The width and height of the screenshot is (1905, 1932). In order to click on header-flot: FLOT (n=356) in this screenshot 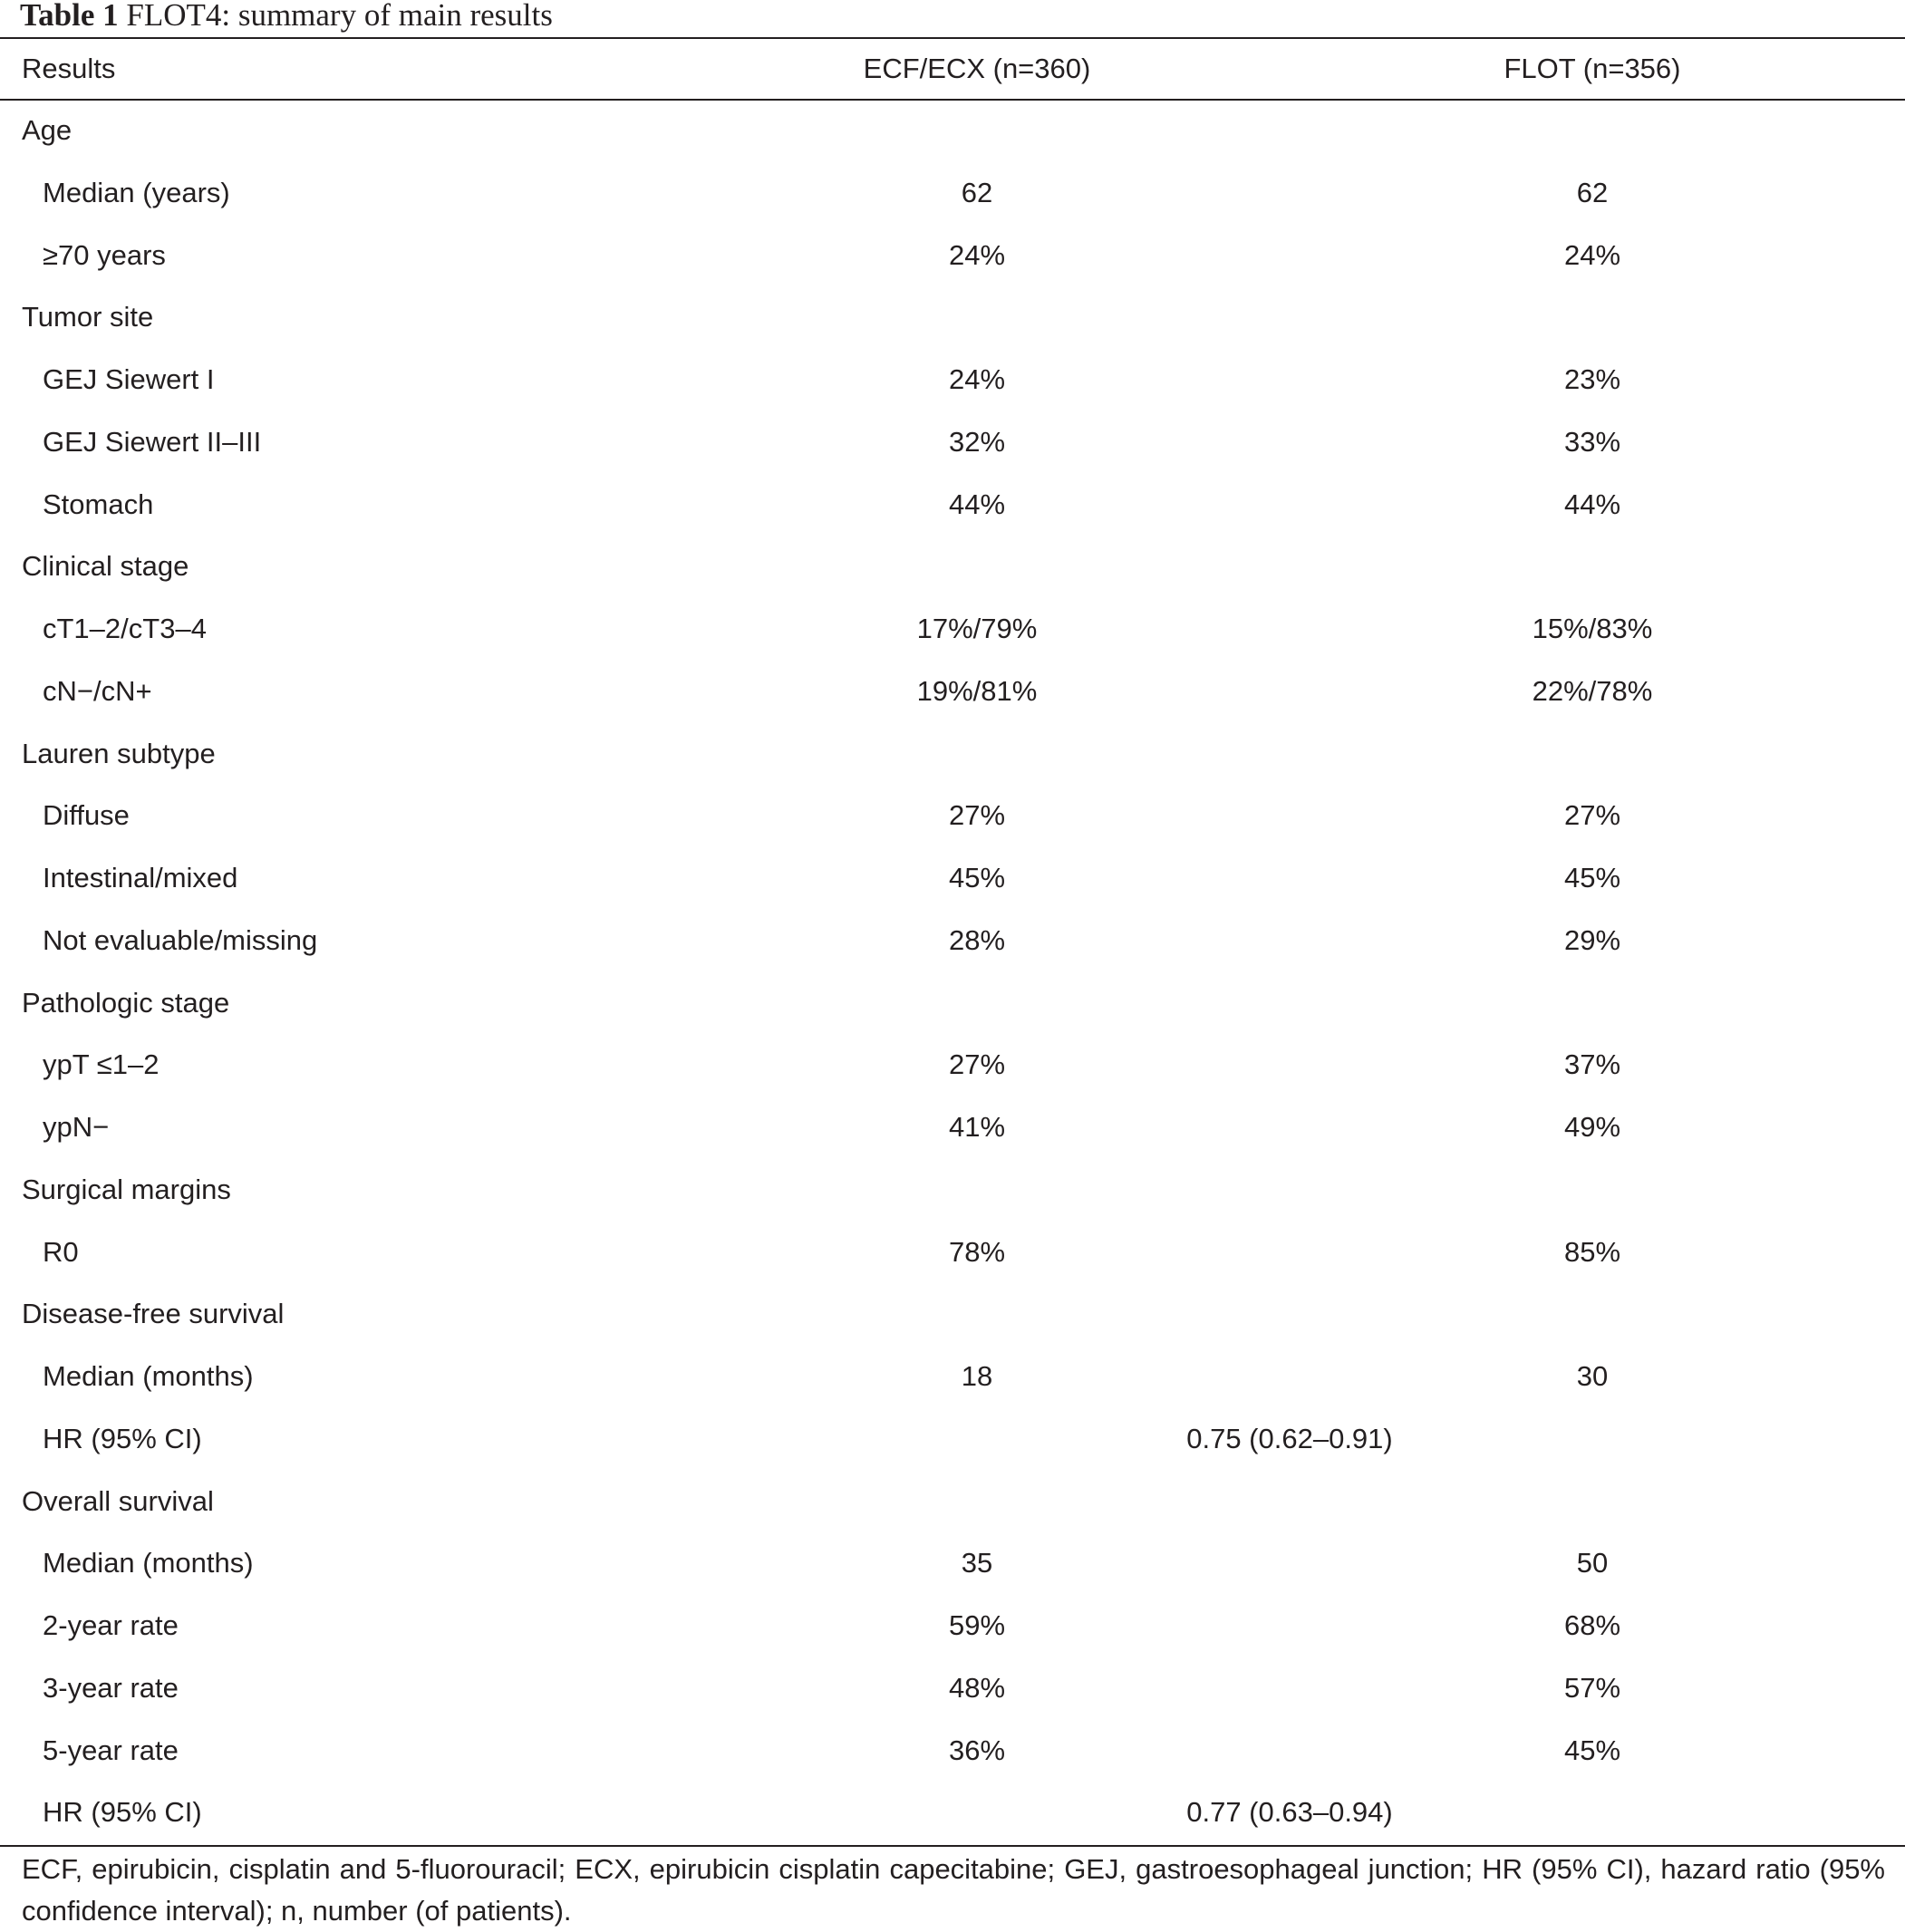, I will do `click(1593, 68)`.